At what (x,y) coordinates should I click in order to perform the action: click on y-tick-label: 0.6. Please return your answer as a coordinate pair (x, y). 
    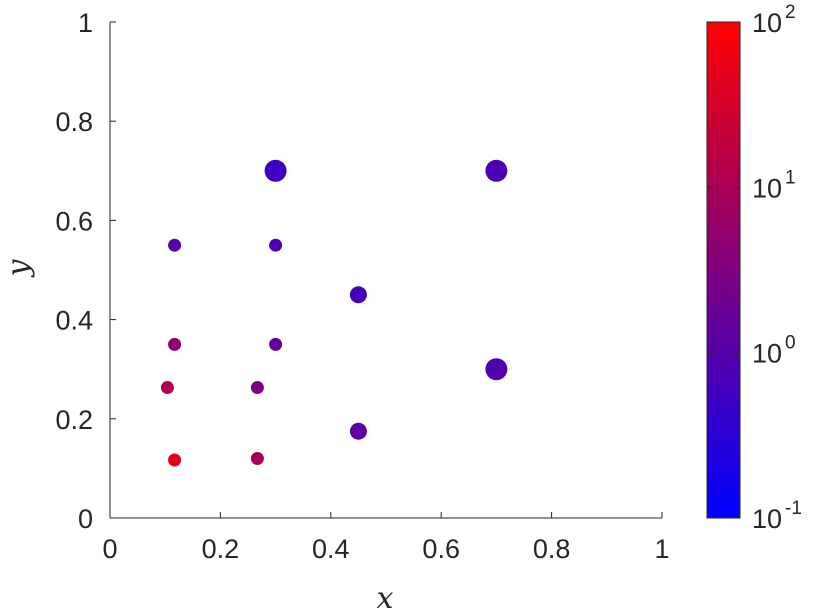
    Looking at the image, I should click on (74, 221).